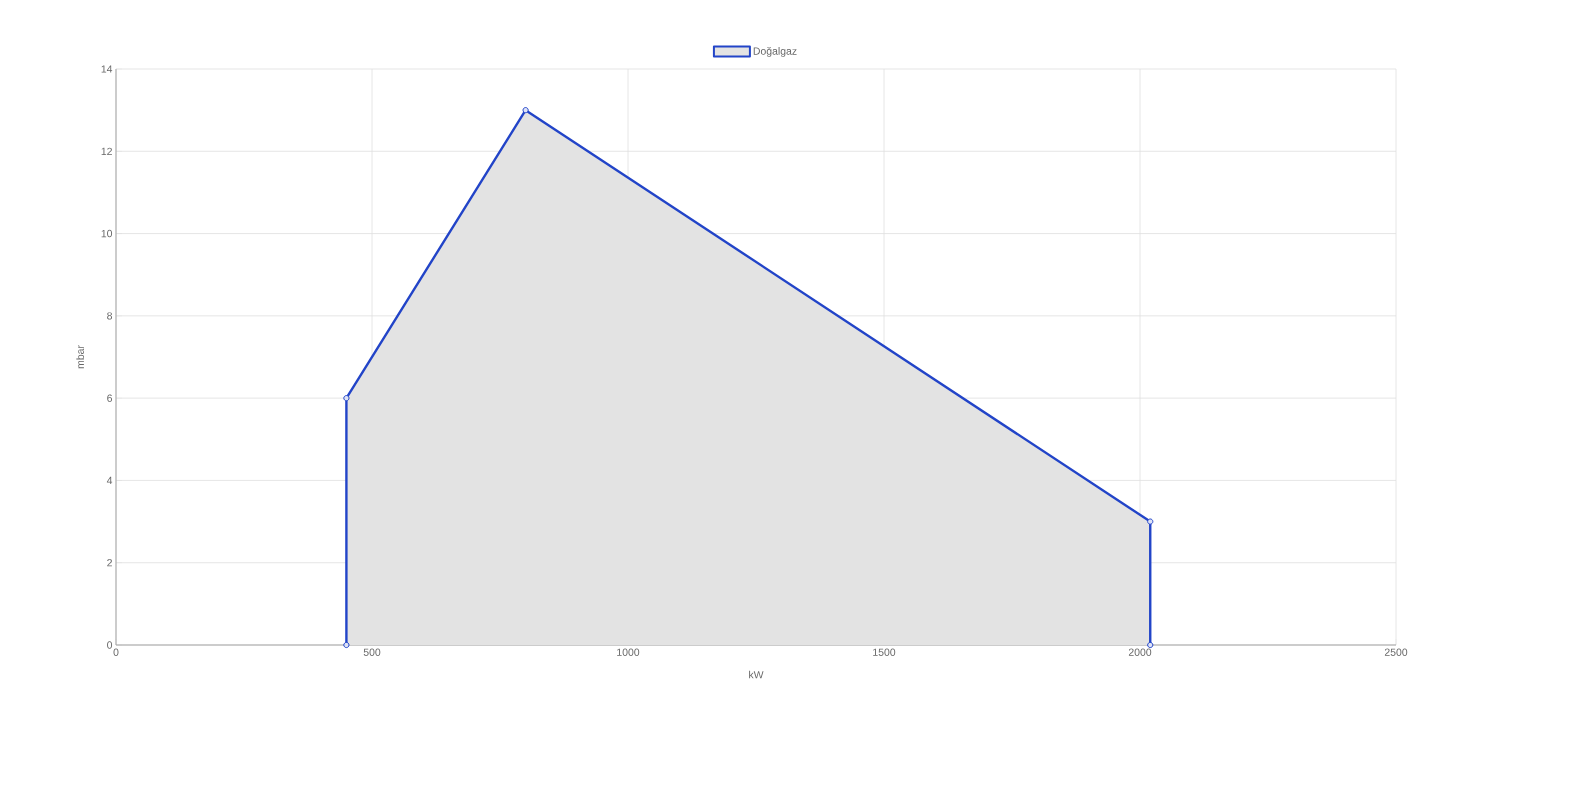 The width and height of the screenshot is (1586, 788). Describe the element at coordinates (110, 398) in the screenshot. I see `y-tick-label: 6` at that location.